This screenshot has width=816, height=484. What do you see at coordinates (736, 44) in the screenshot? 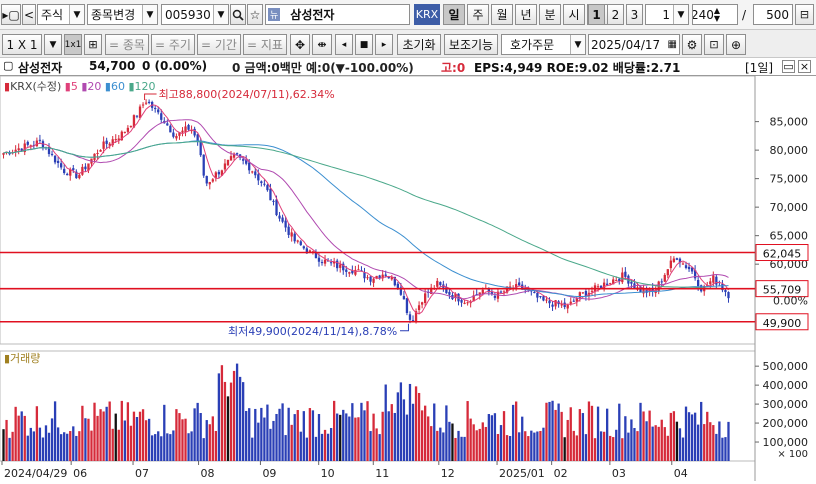
I see `add-chart-button: ⊕` at bounding box center [736, 44].